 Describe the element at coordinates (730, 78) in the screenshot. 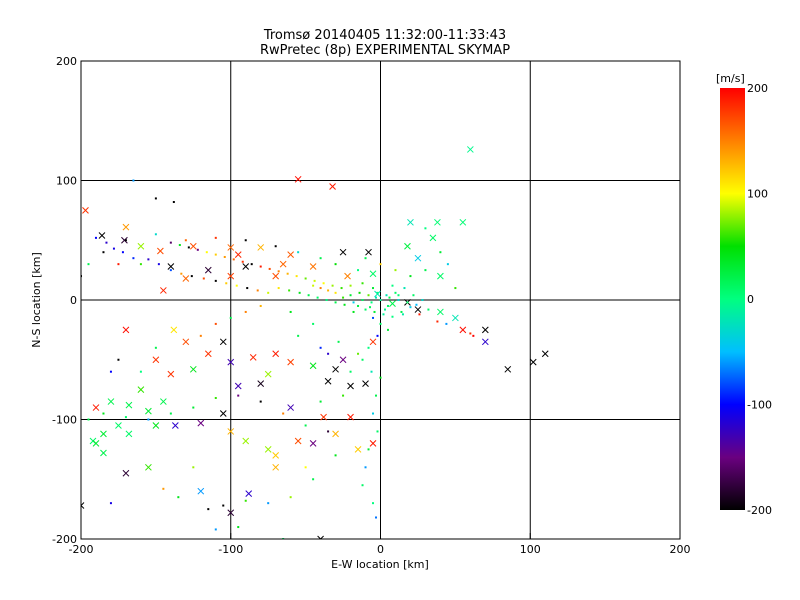

I see `colorbar-label: [m/s]` at that location.